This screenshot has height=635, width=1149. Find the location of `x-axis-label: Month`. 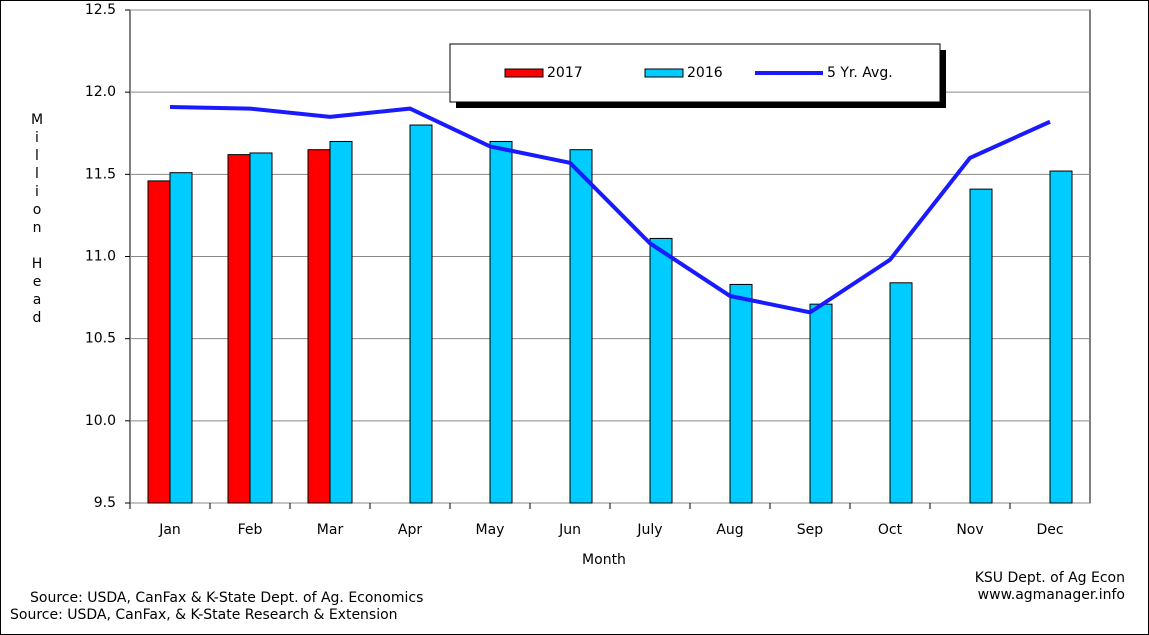

x-axis-label: Month is located at coordinates (604, 560).